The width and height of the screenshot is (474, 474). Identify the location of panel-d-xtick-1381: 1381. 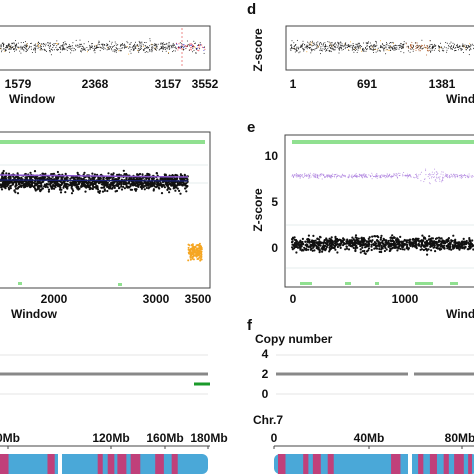
(442, 84).